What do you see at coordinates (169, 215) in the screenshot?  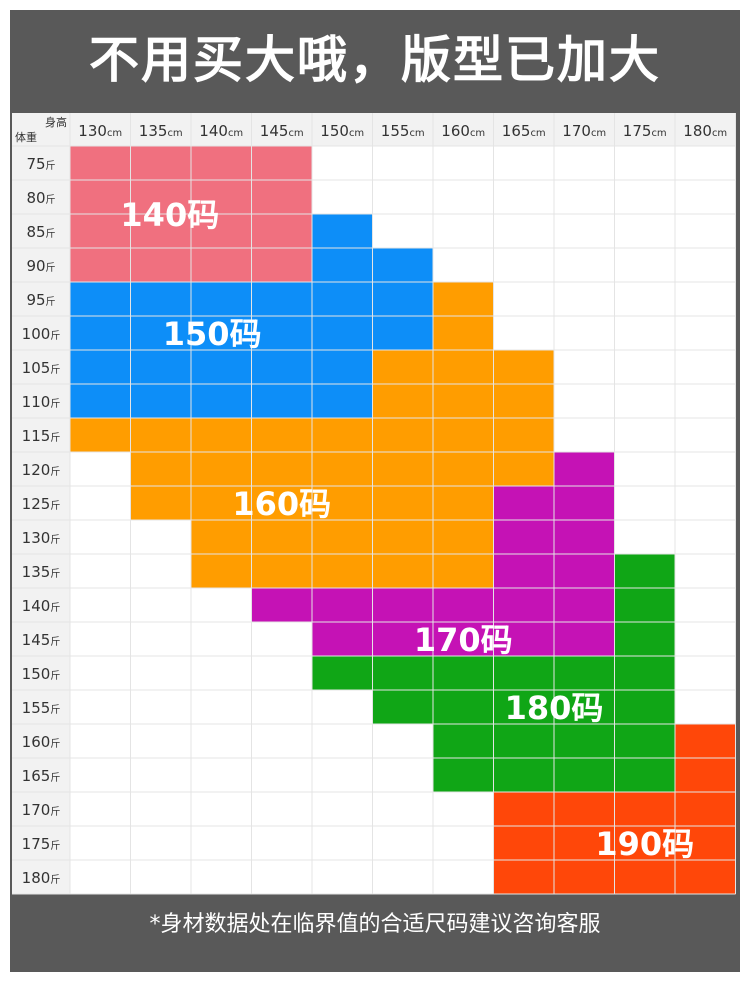 I see `size-label: 140码` at bounding box center [169, 215].